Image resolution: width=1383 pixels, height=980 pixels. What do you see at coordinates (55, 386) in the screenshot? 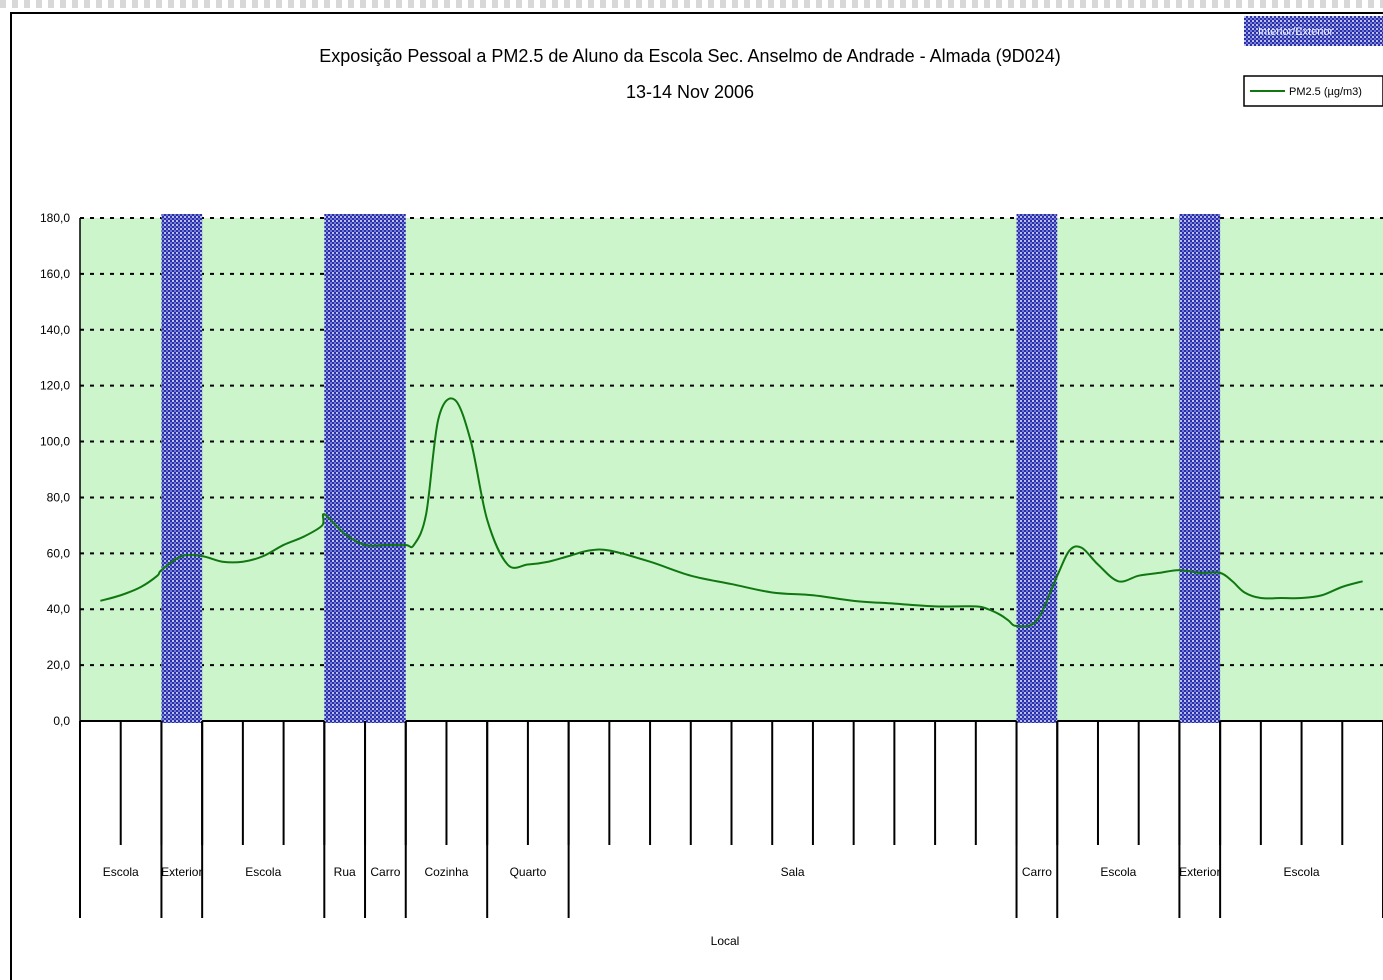
I see `y-tick-label: 120,0` at bounding box center [55, 386].